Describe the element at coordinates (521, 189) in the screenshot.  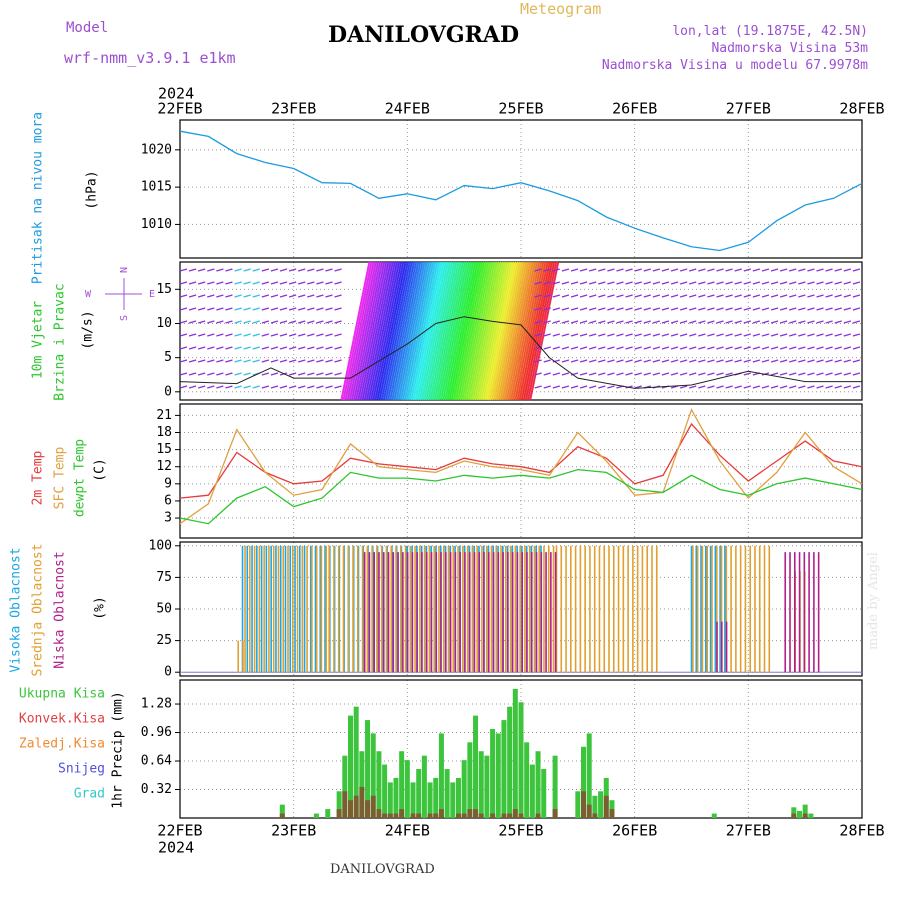
I see `panel-frame` at that location.